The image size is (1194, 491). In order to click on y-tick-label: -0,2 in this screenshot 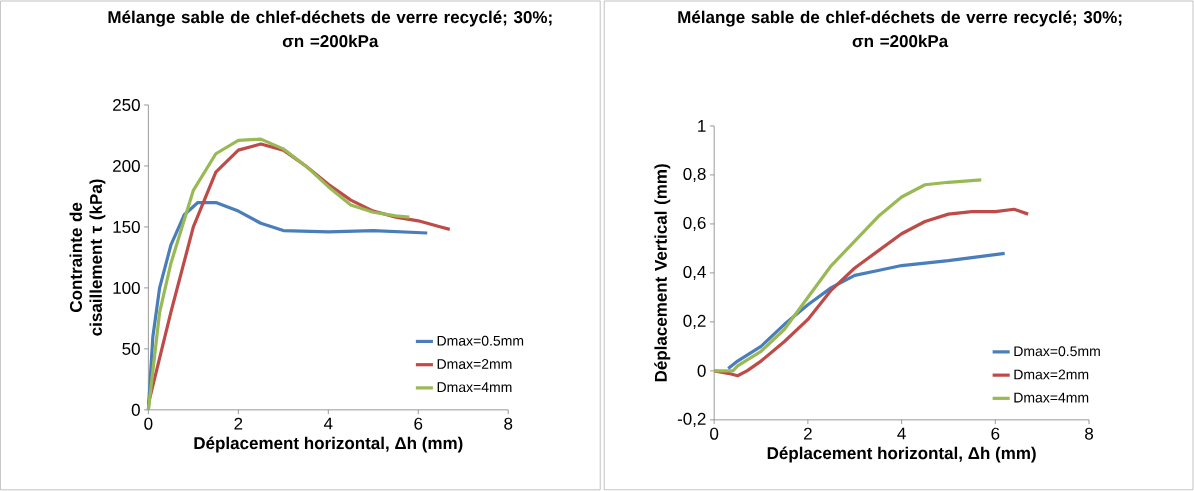, I will do `click(691, 419)`.